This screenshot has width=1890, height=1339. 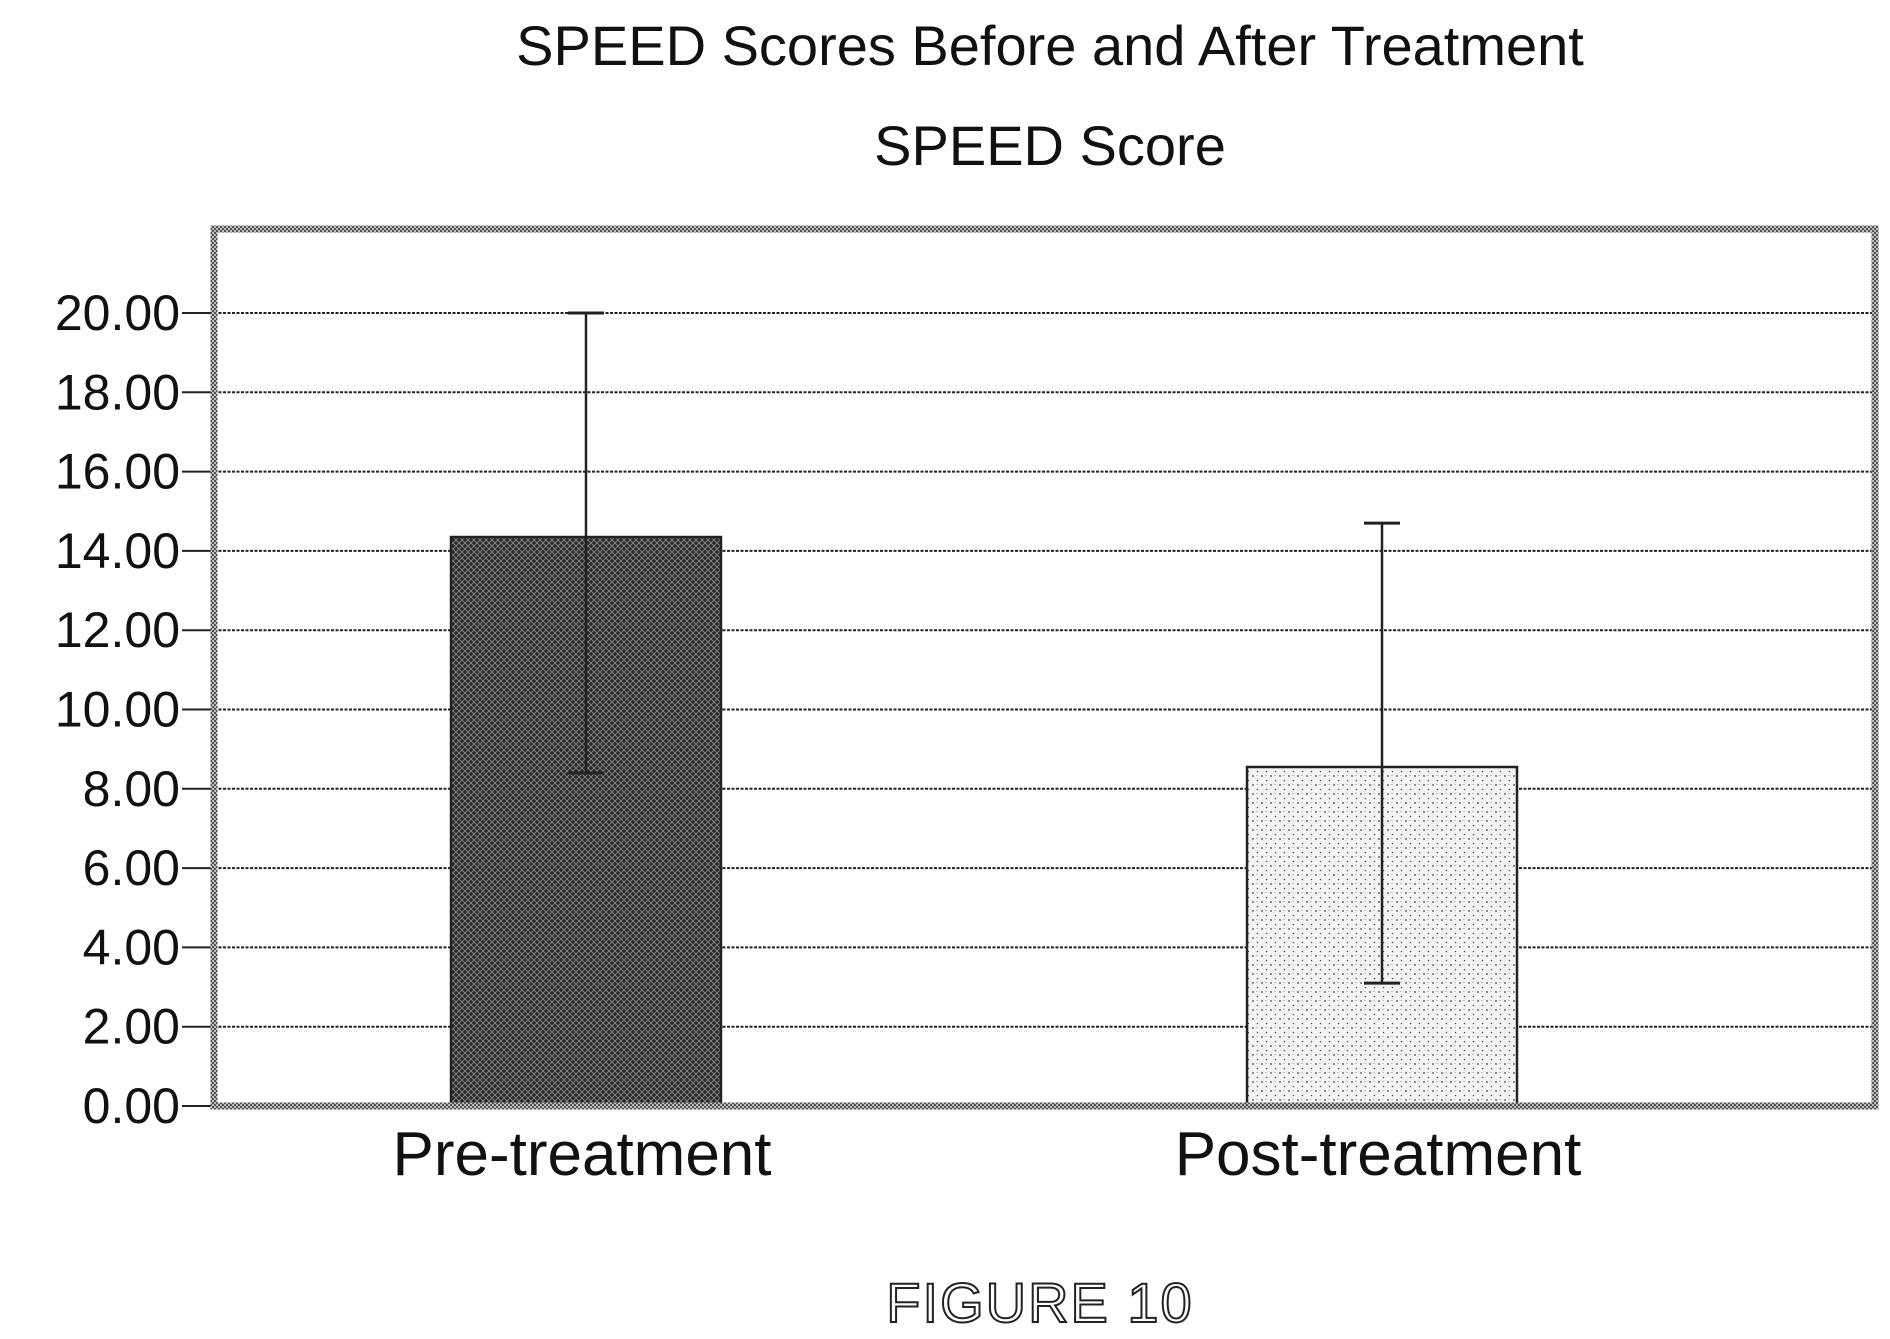 What do you see at coordinates (1039, 1302) in the screenshot?
I see `figure-label: FIGURE 10` at bounding box center [1039, 1302].